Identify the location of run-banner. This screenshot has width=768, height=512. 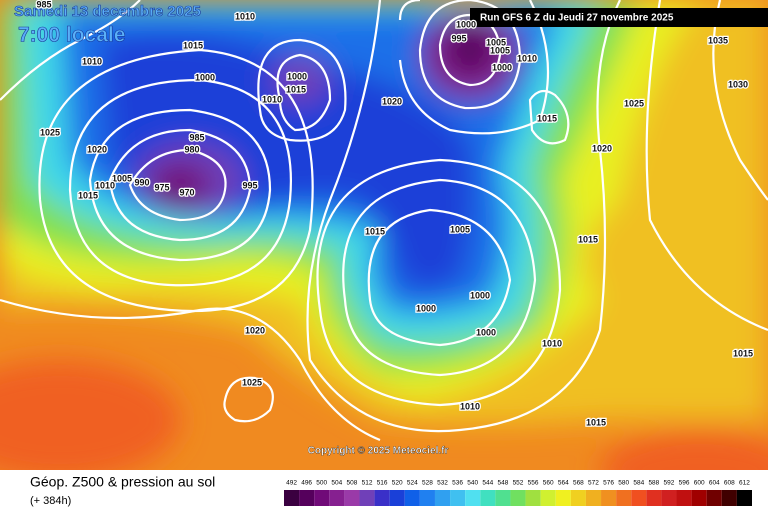
(619, 17).